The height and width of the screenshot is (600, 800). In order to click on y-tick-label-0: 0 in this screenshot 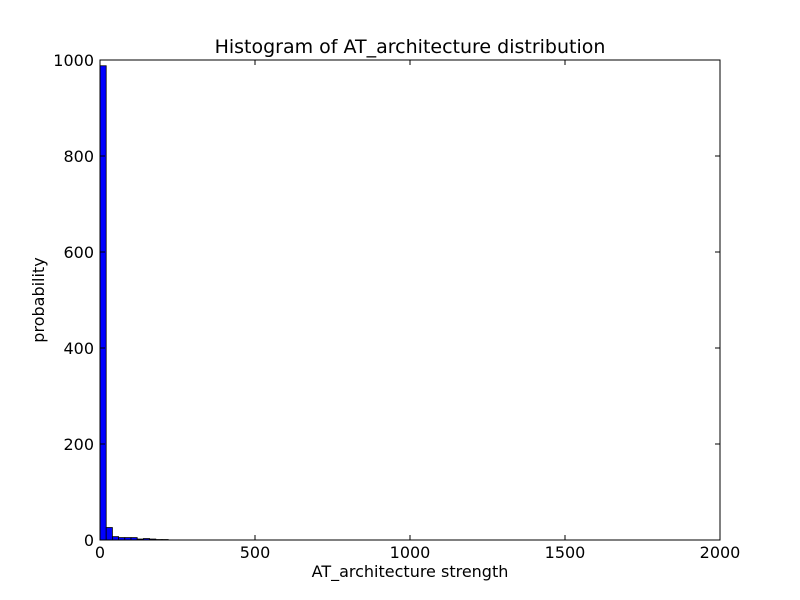, I will do `click(89, 540)`.